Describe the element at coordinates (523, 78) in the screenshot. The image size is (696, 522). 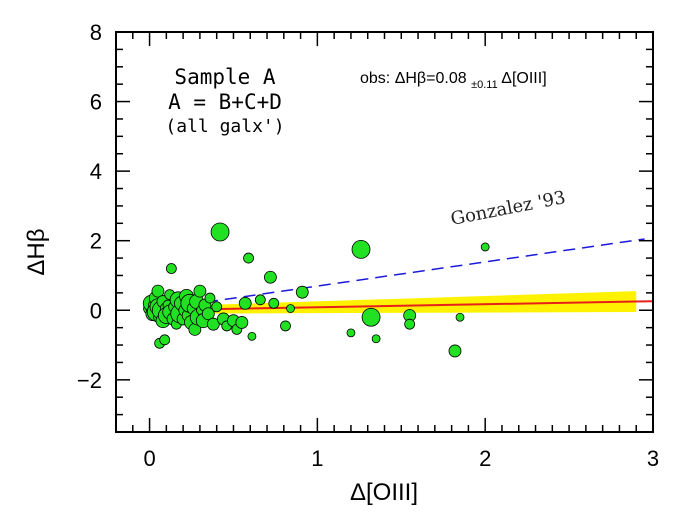
I see `obs-fit-suffix: Δ[OIII]` at that location.